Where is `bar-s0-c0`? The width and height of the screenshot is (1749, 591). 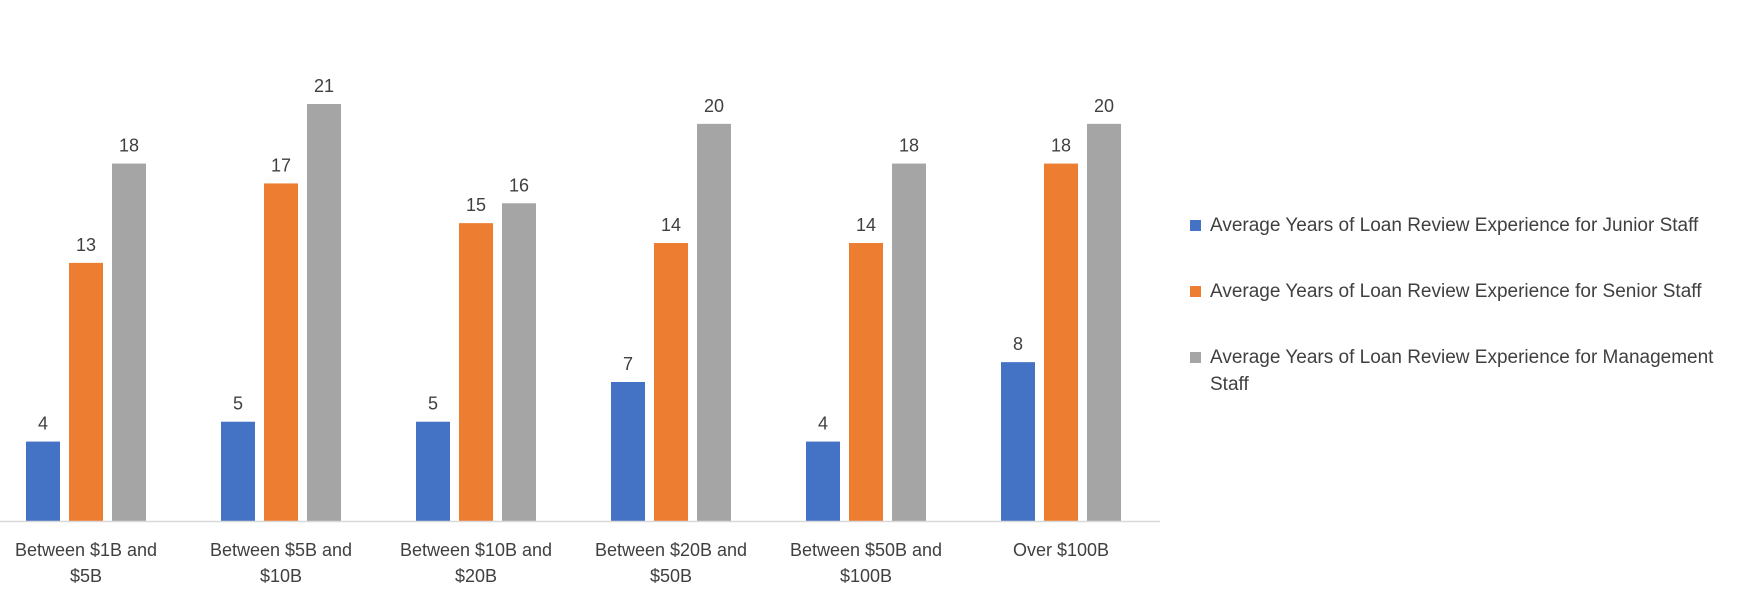
bar-s0-c0 is located at coordinates (43, 481).